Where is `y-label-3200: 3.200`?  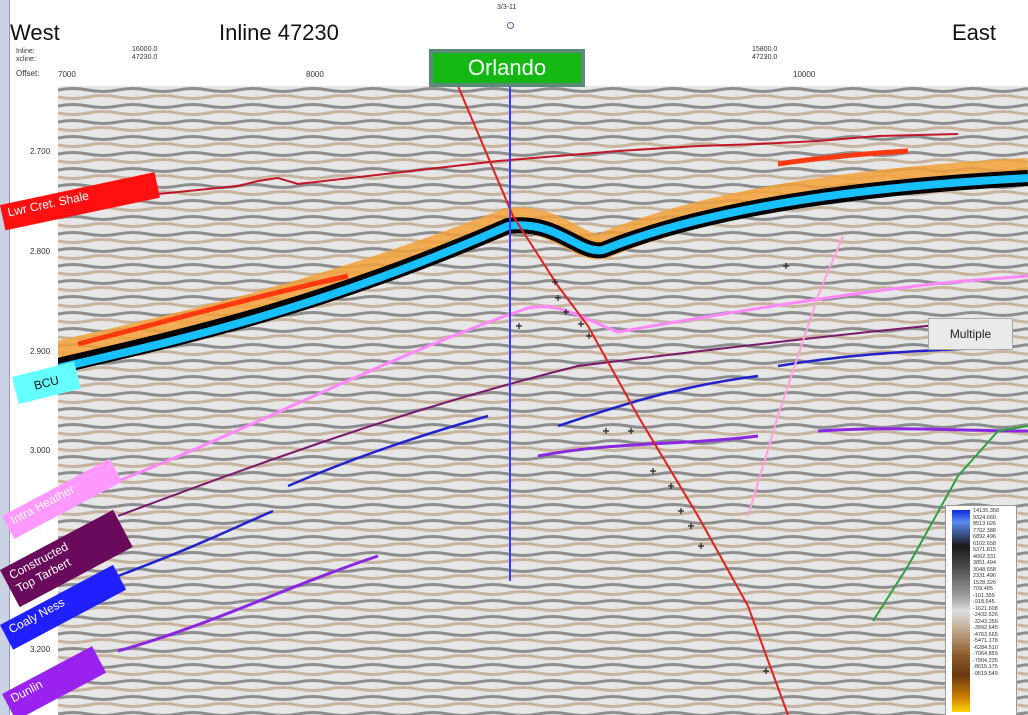
y-label-3200: 3.200 is located at coordinates (40, 649).